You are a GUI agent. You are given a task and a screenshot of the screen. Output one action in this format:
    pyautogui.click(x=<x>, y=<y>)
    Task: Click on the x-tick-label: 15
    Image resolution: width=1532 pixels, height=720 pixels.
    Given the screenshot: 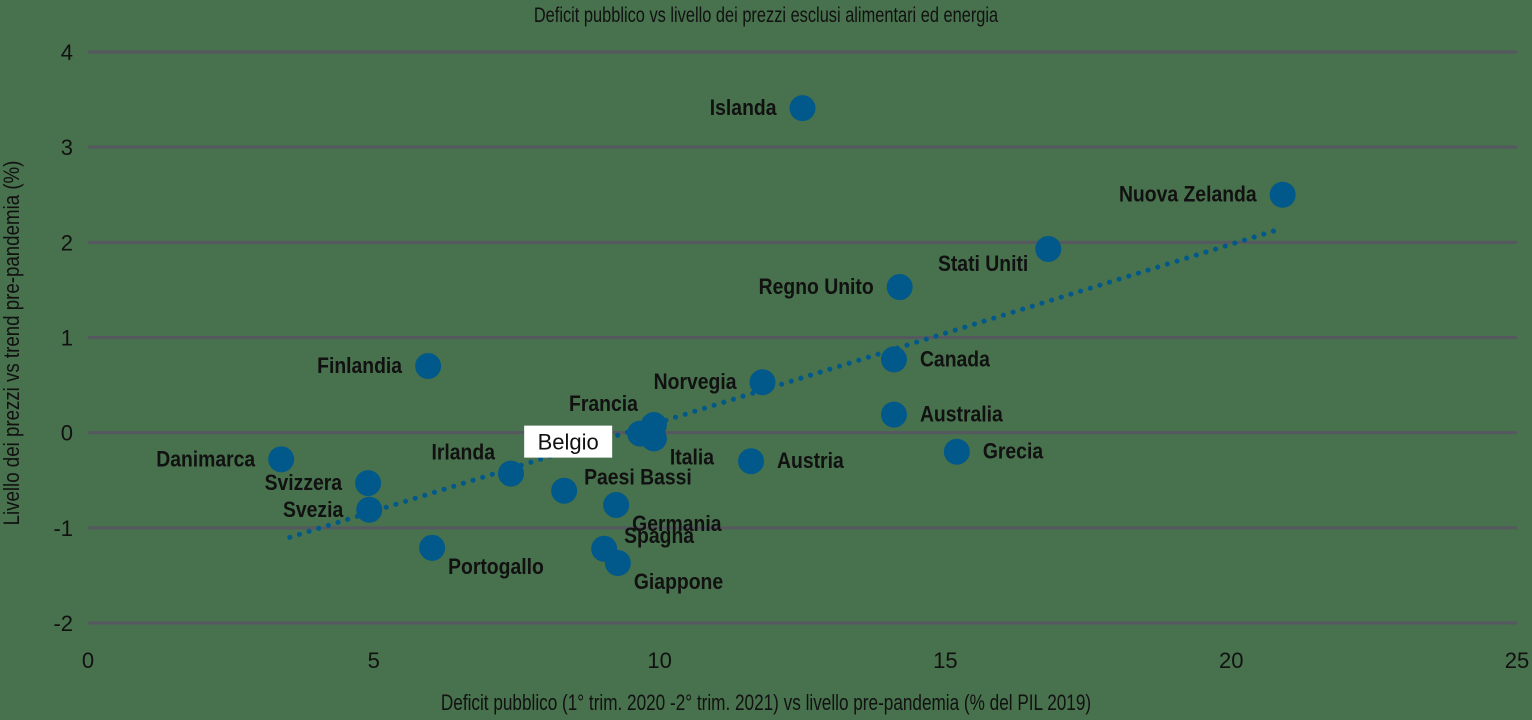 What is the action you would take?
    pyautogui.click(x=945, y=660)
    